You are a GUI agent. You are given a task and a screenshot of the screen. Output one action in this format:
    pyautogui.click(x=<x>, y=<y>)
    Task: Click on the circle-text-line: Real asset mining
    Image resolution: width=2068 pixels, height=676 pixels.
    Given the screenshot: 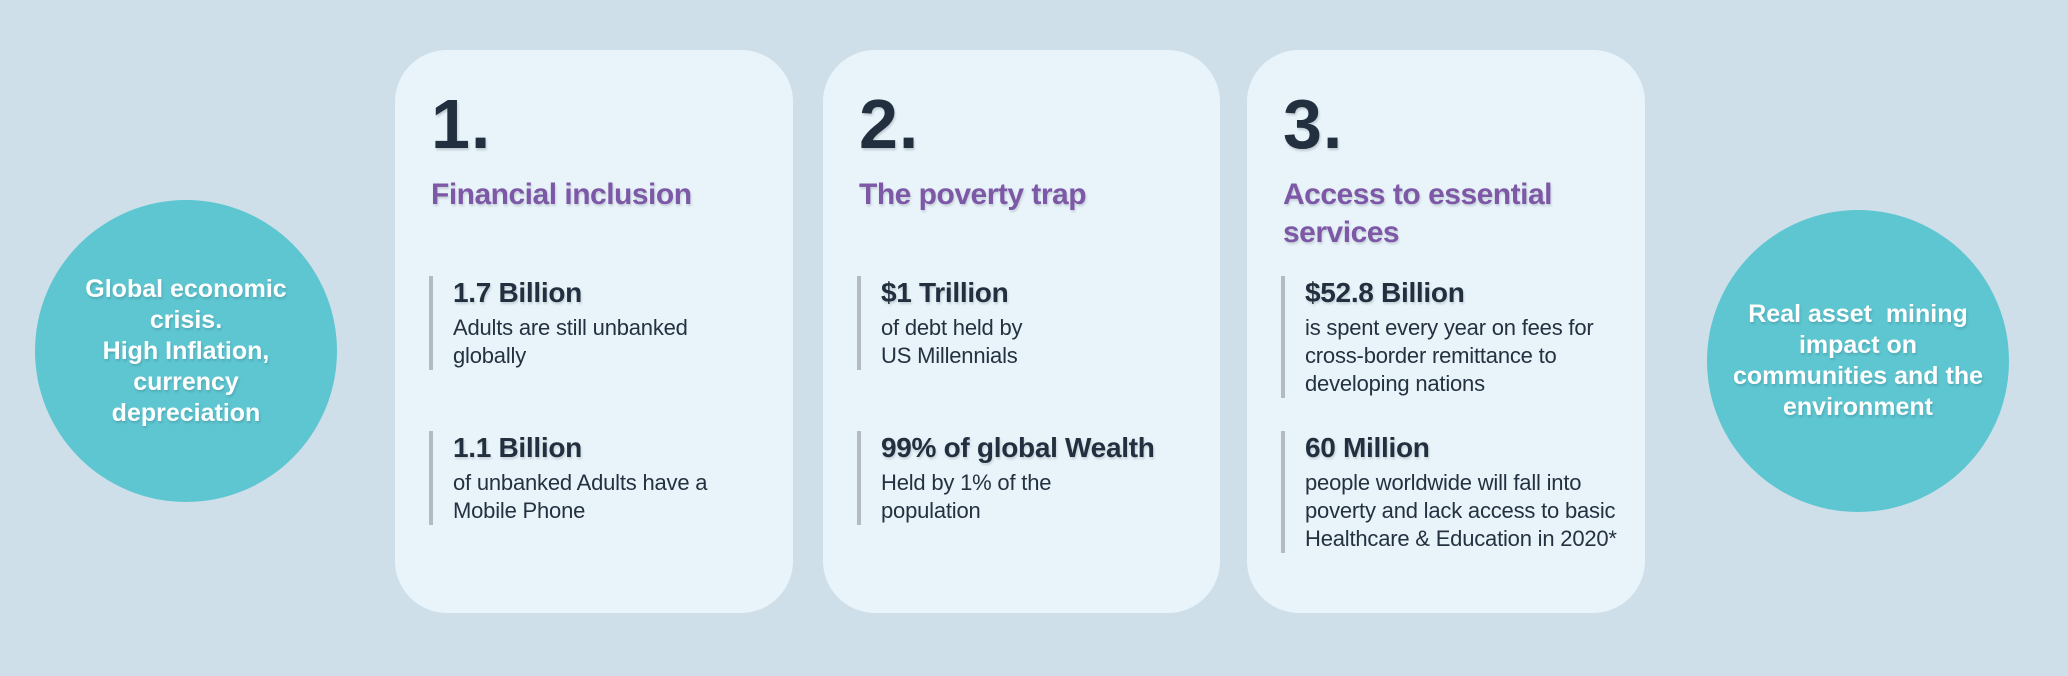 What is the action you would take?
    pyautogui.click(x=1858, y=314)
    